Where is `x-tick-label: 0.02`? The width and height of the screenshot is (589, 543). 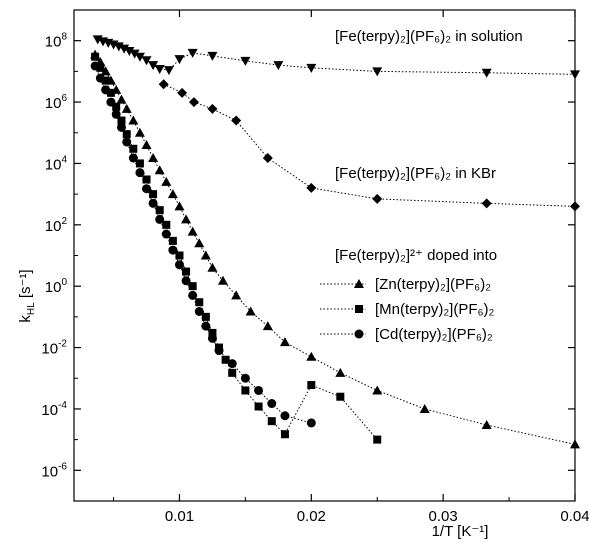 x-tick-label: 0.02 is located at coordinates (311, 516).